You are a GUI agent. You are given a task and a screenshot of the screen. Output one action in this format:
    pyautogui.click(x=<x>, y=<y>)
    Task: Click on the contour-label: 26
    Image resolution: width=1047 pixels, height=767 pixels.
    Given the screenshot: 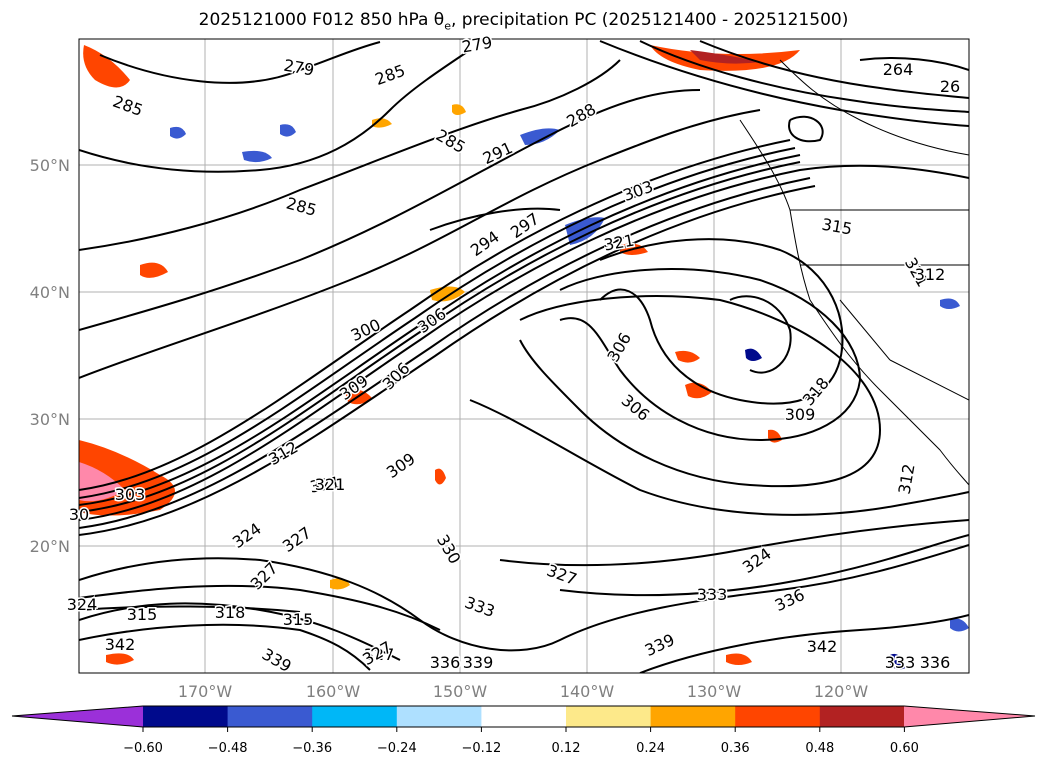 What is the action you would take?
    pyautogui.click(x=950, y=86)
    